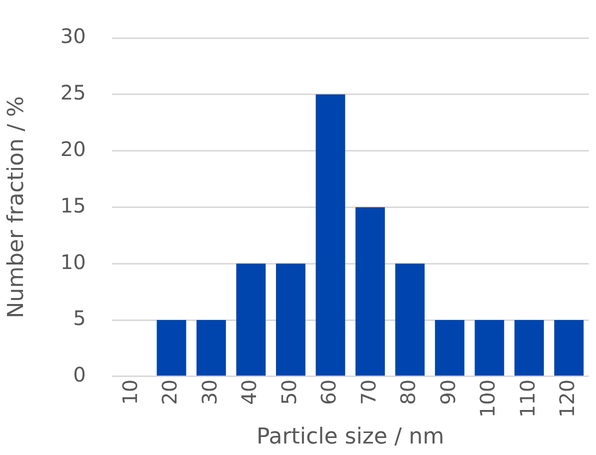 Image resolution: width=596 pixels, height=455 pixels. What do you see at coordinates (328, 392) in the screenshot?
I see `x-tick-label: 60` at bounding box center [328, 392].